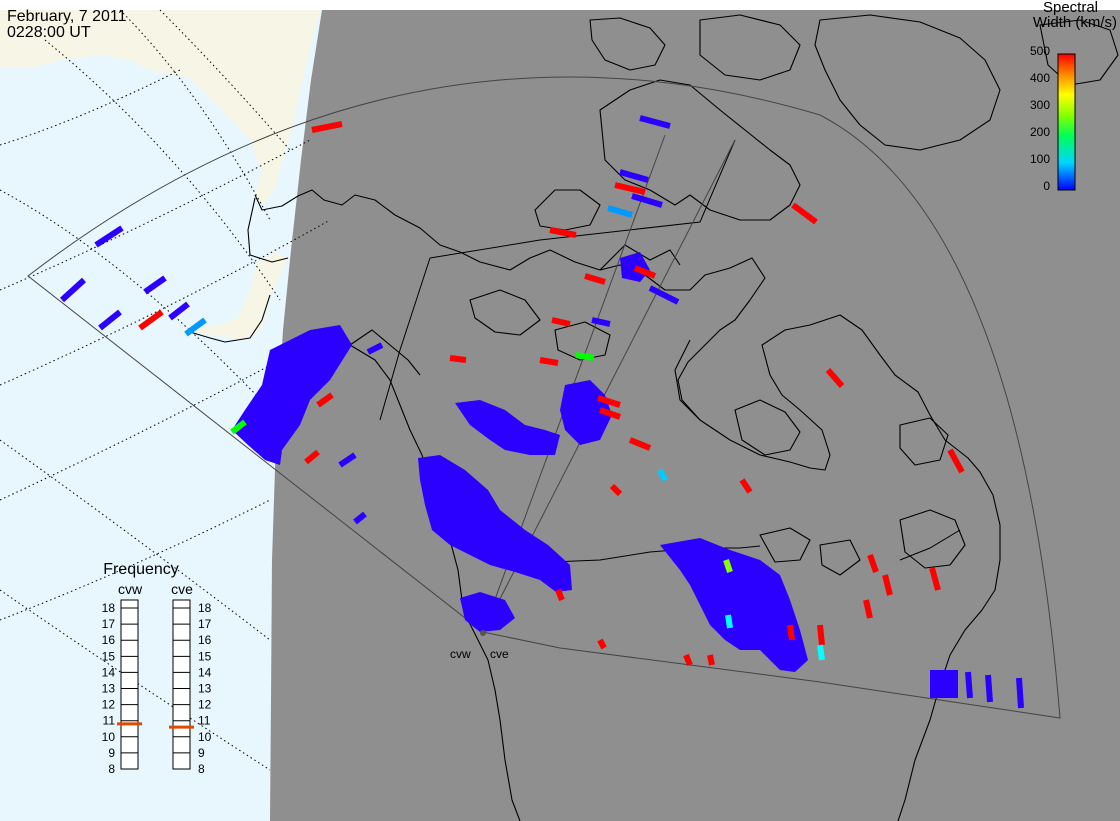  Describe the element at coordinates (483, 633) in the screenshot. I see `radar-site-marker` at that location.